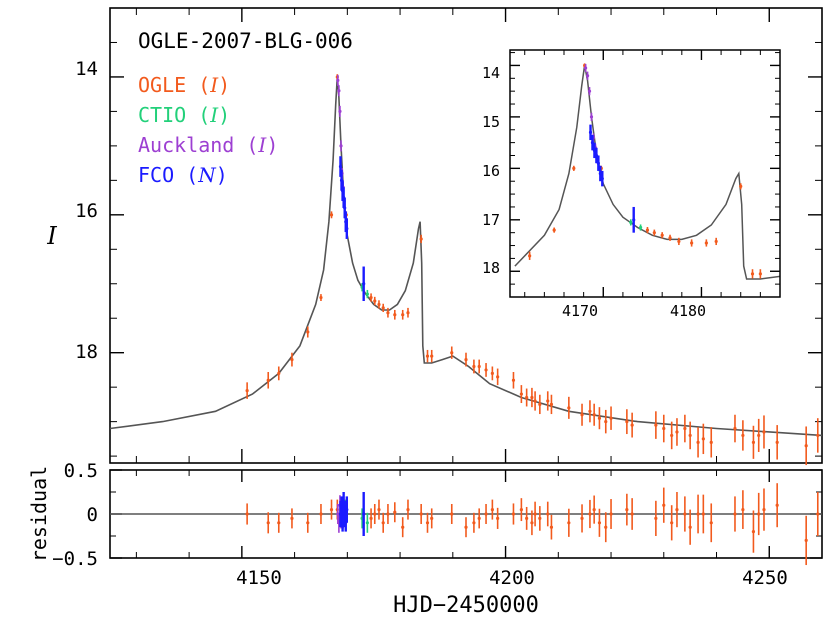 The height and width of the screenshot is (626, 830). What do you see at coordinates (162, 115) in the screenshot?
I see `legend-label-ctio: CTIO` at bounding box center [162, 115].